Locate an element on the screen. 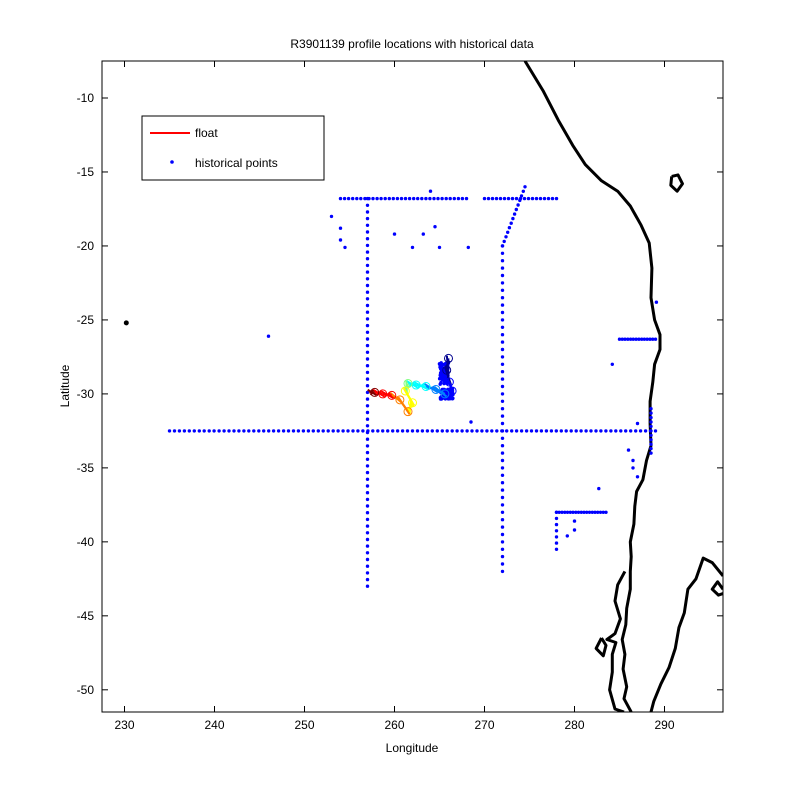  x-tick-label: 250 is located at coordinates (304, 725).